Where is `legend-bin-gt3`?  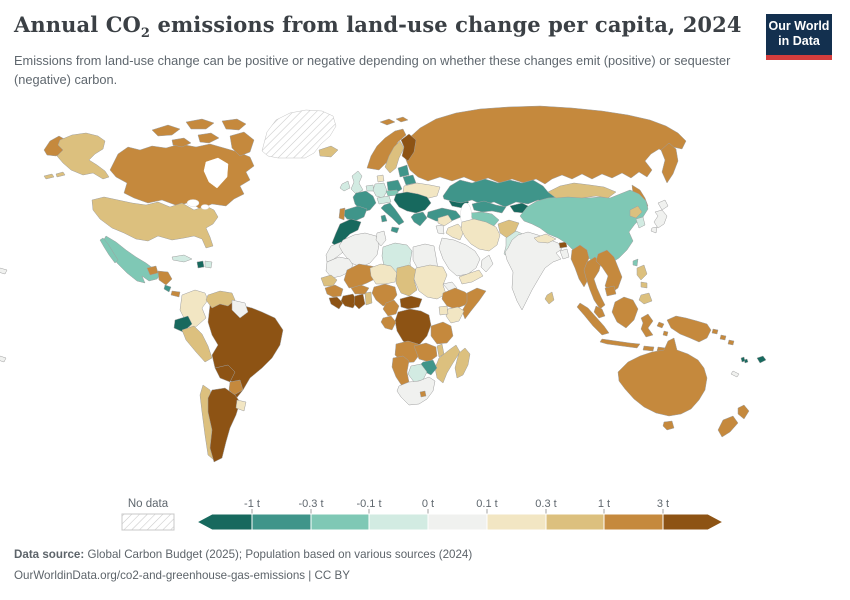 legend-bin-gt3 is located at coordinates (693, 522).